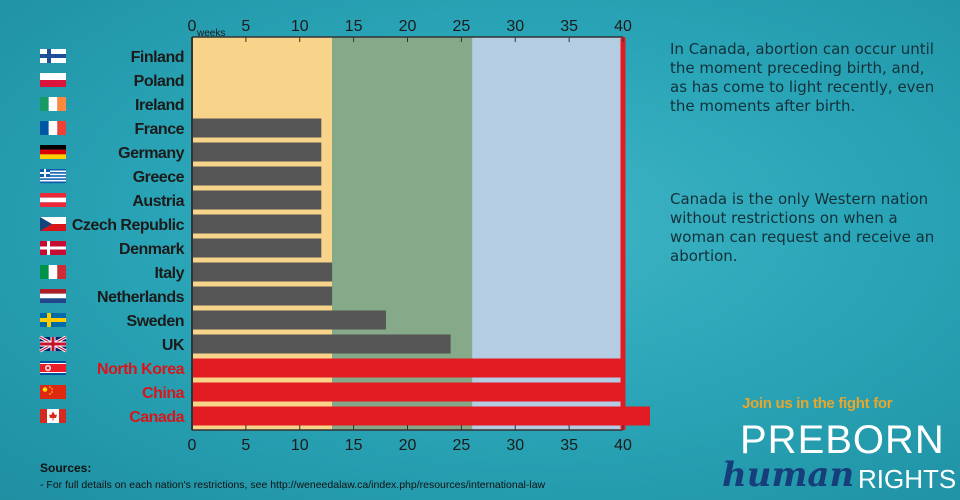 This screenshot has width=960, height=500. What do you see at coordinates (257, 176) in the screenshot?
I see `bar-greece` at bounding box center [257, 176].